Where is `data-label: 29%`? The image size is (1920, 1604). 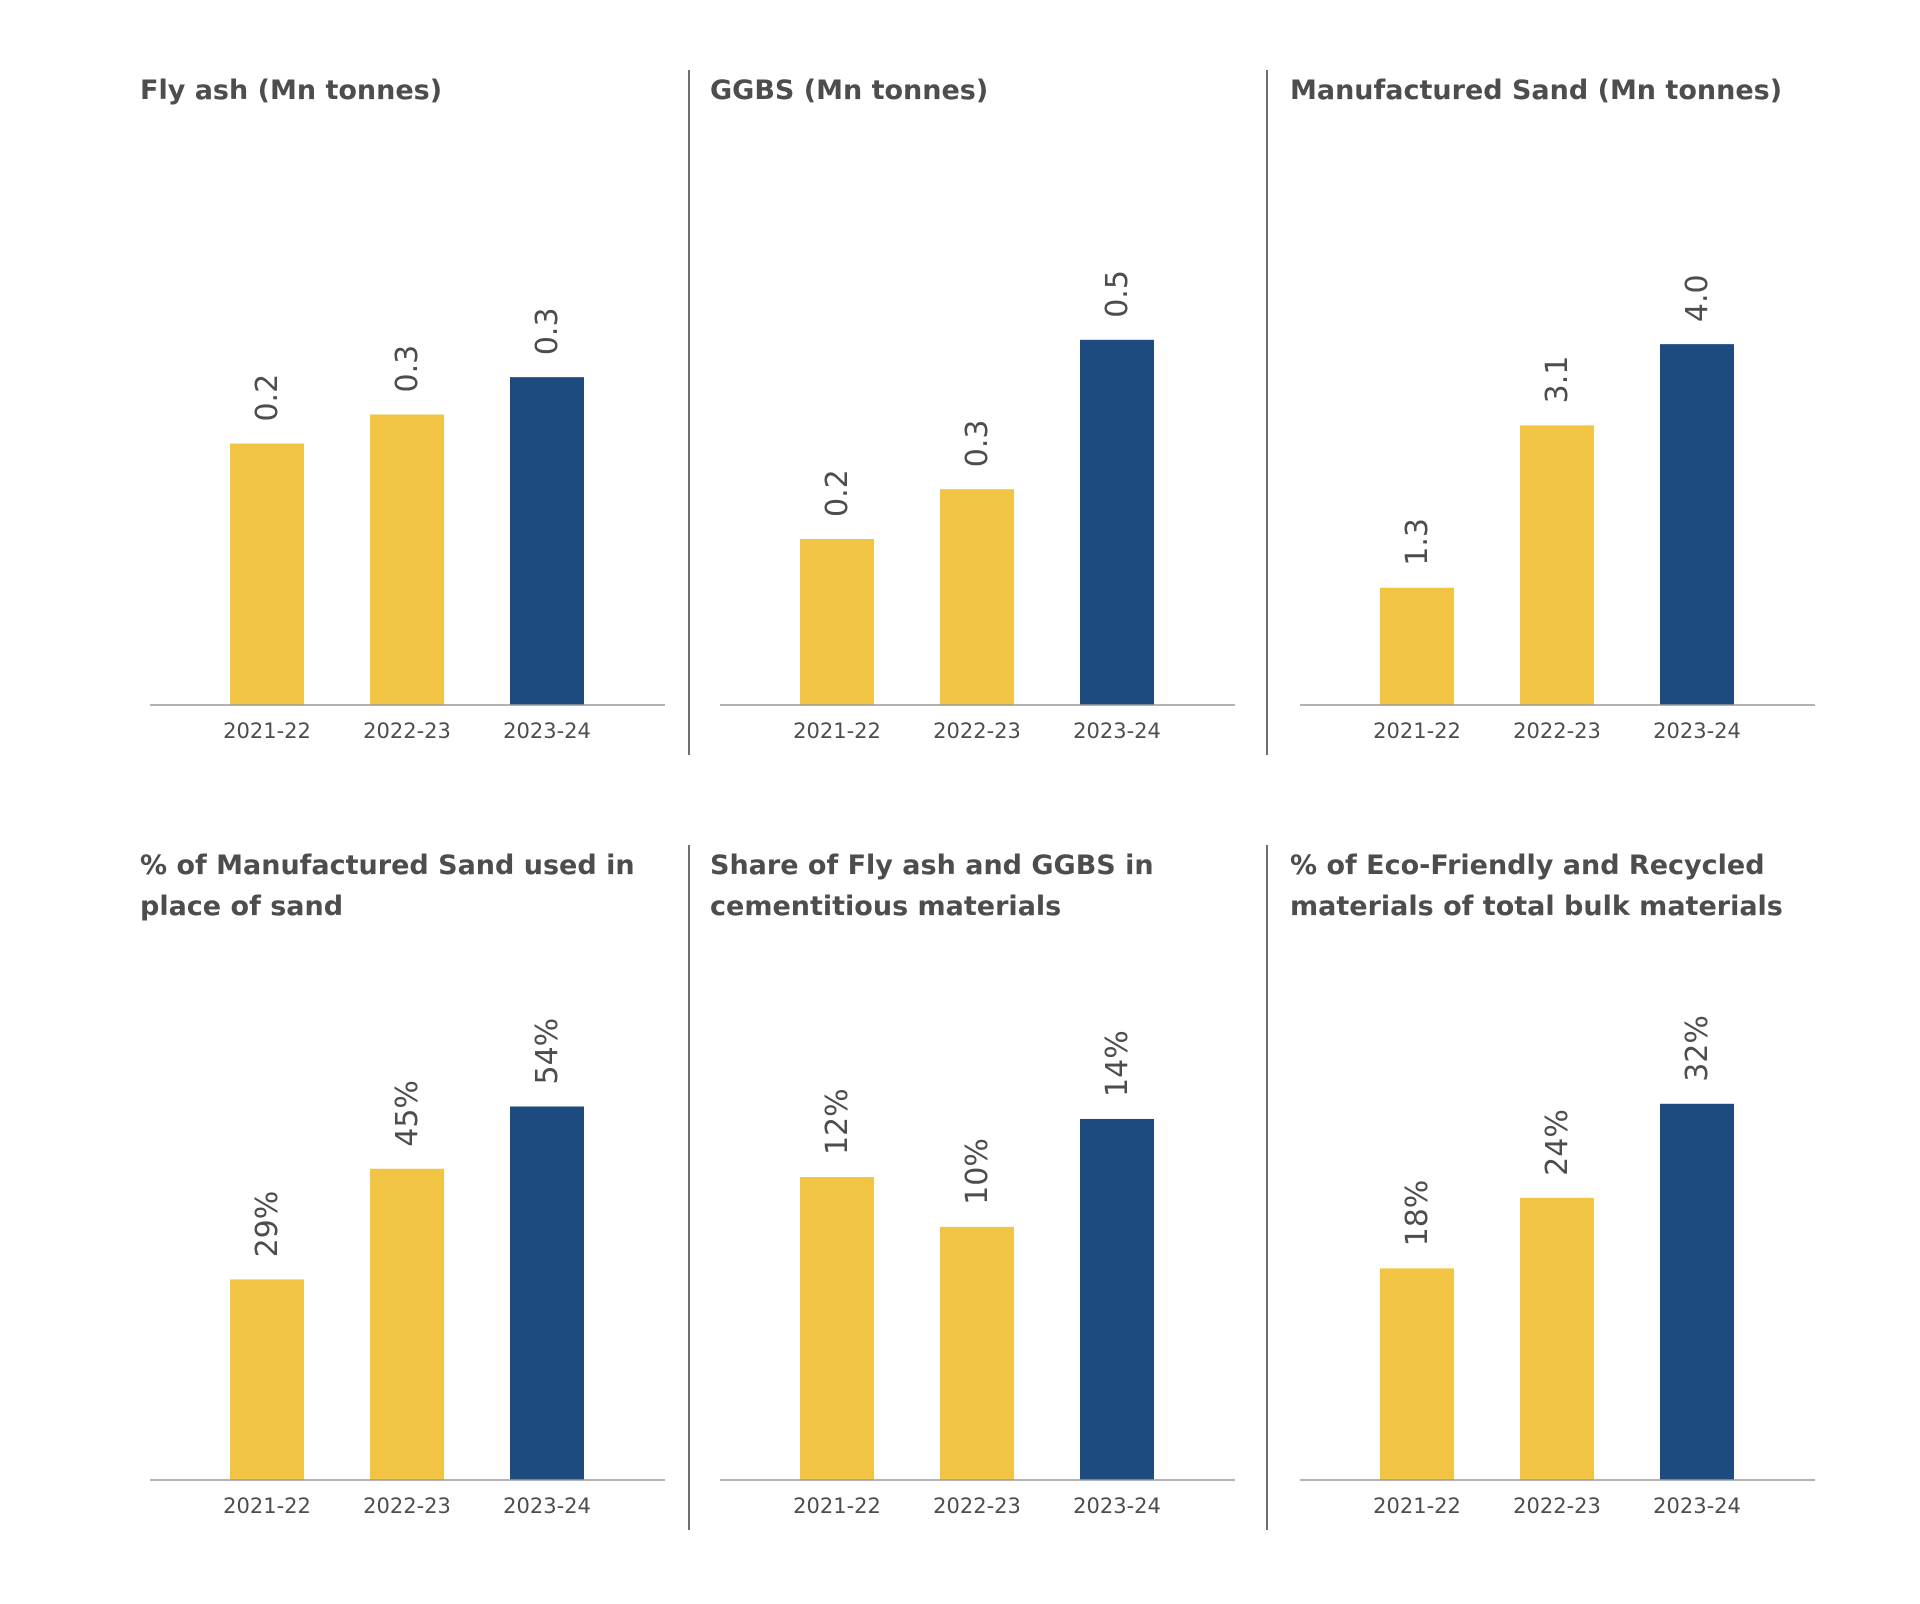
data-label: 29% is located at coordinates (267, 1224).